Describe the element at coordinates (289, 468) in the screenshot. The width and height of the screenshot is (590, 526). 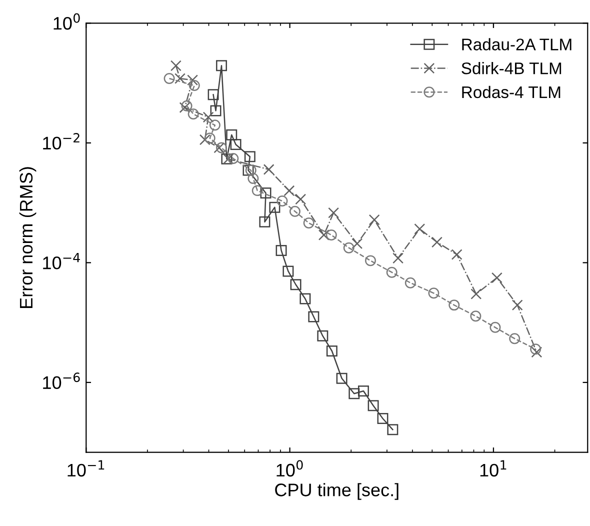
I see `x-tick-label: 10$^{0}$` at that location.